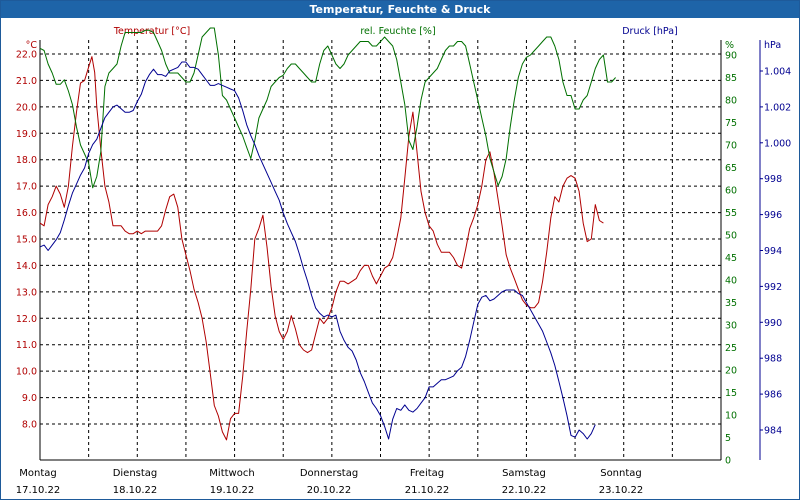 This screenshot has height=500, width=800. What do you see at coordinates (26, 372) in the screenshot?
I see `temperature-tick-label: 10.0` at bounding box center [26, 372].